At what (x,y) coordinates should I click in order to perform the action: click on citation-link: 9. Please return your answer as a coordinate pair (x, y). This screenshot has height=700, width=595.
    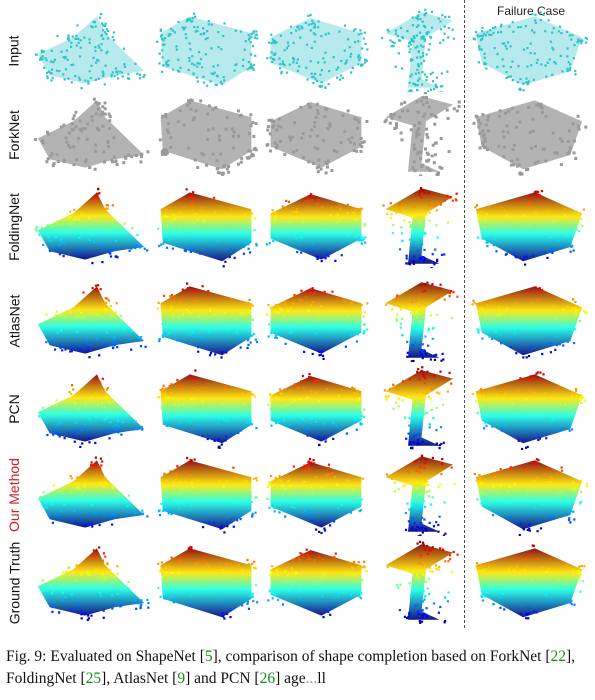
    Looking at the image, I should click on (181, 678).